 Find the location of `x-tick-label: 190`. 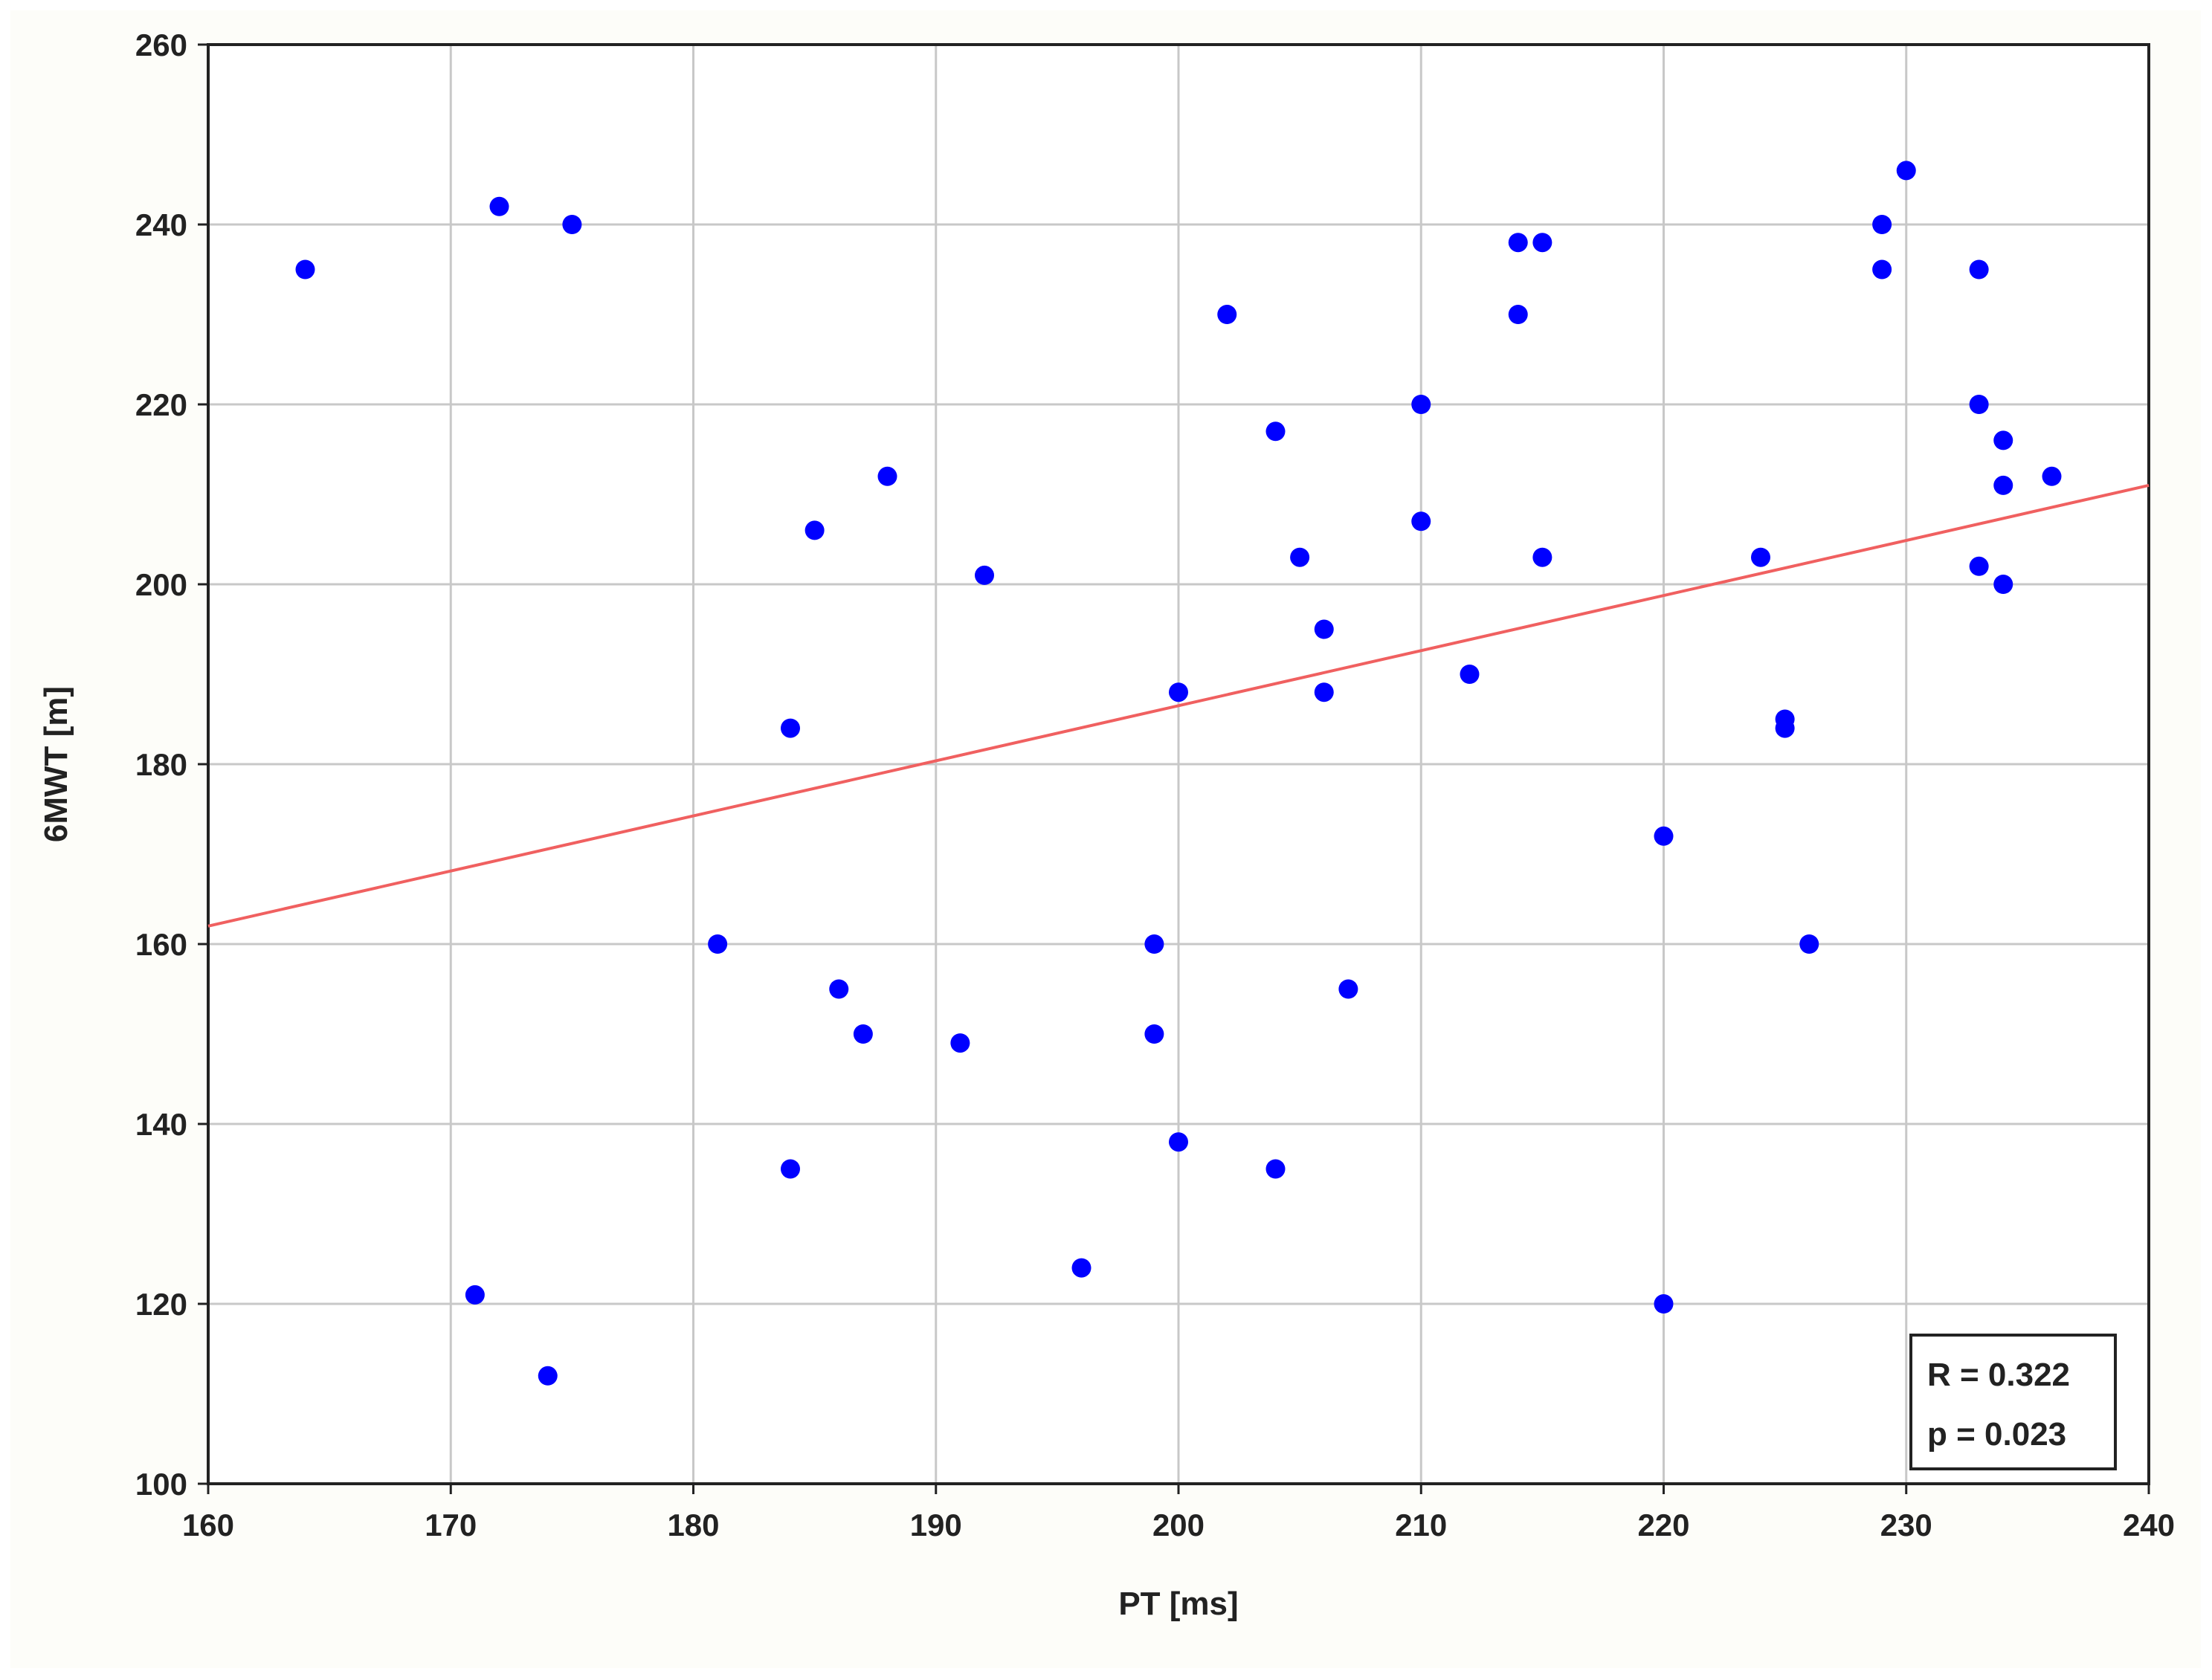

x-tick-label: 190 is located at coordinates (936, 1525).